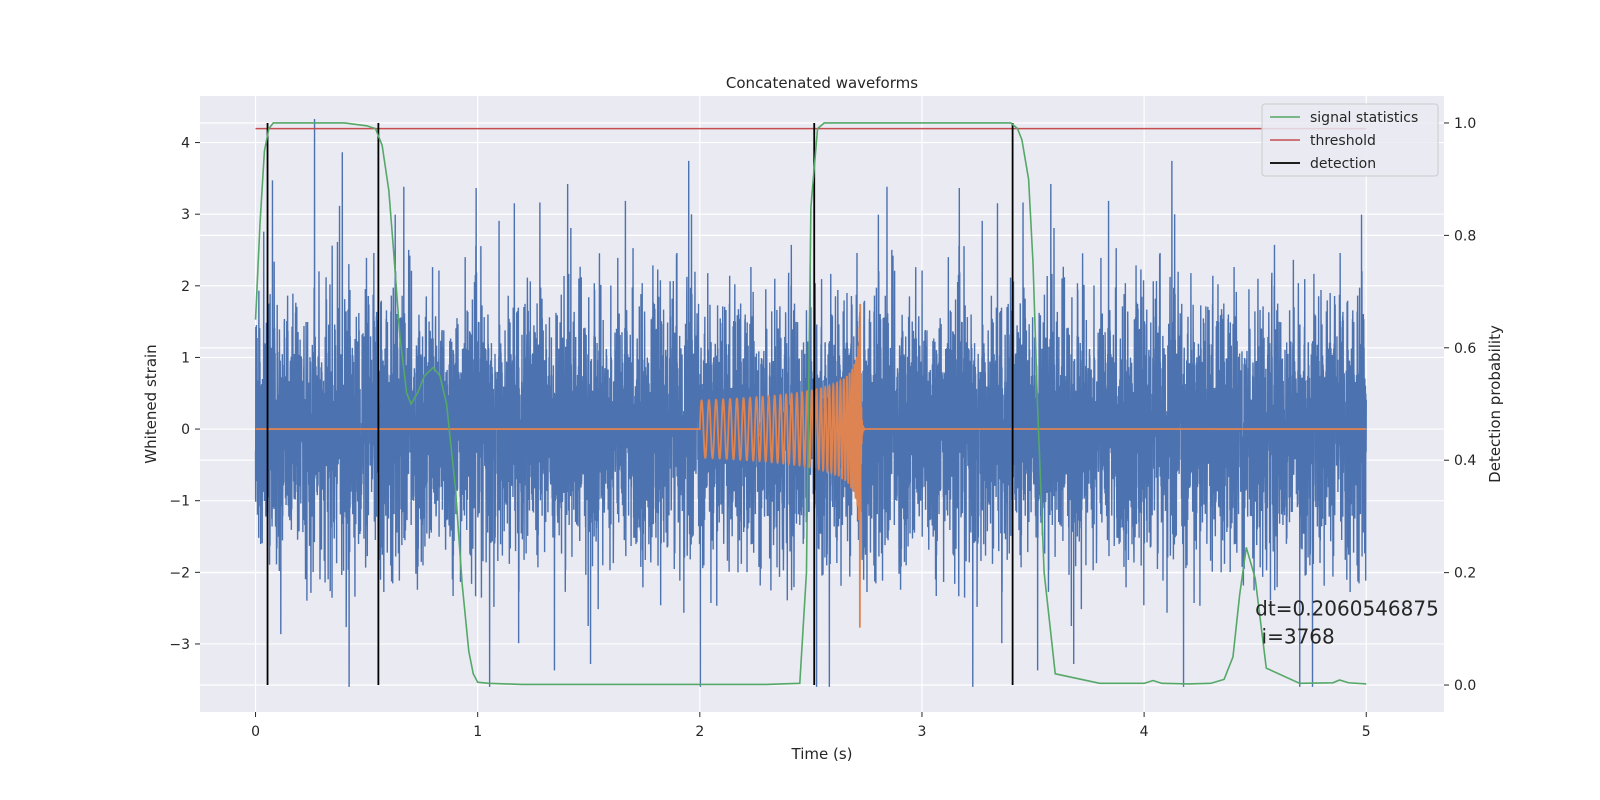 This screenshot has height=800, width=1600. I want to click on y-tick-label: 2, so click(185, 287).